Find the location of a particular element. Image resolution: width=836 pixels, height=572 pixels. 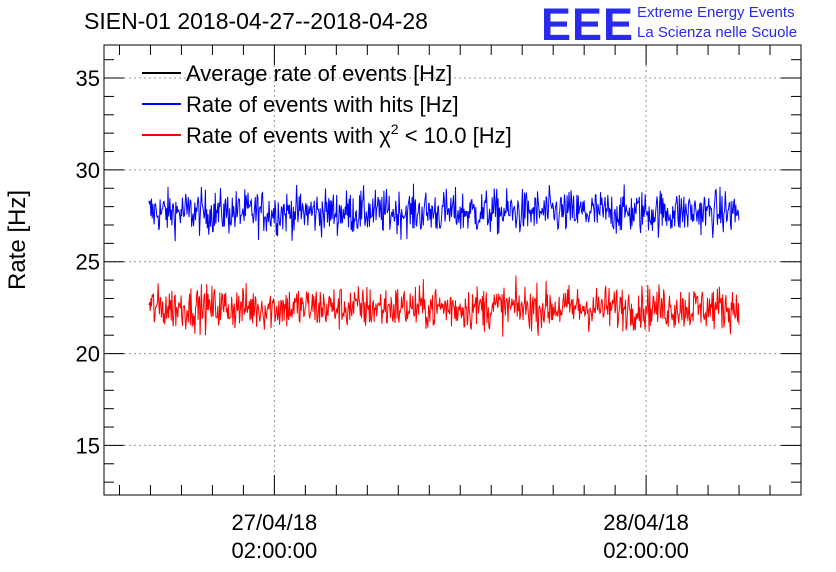

y-tick-label: 25 is located at coordinates (88, 262).